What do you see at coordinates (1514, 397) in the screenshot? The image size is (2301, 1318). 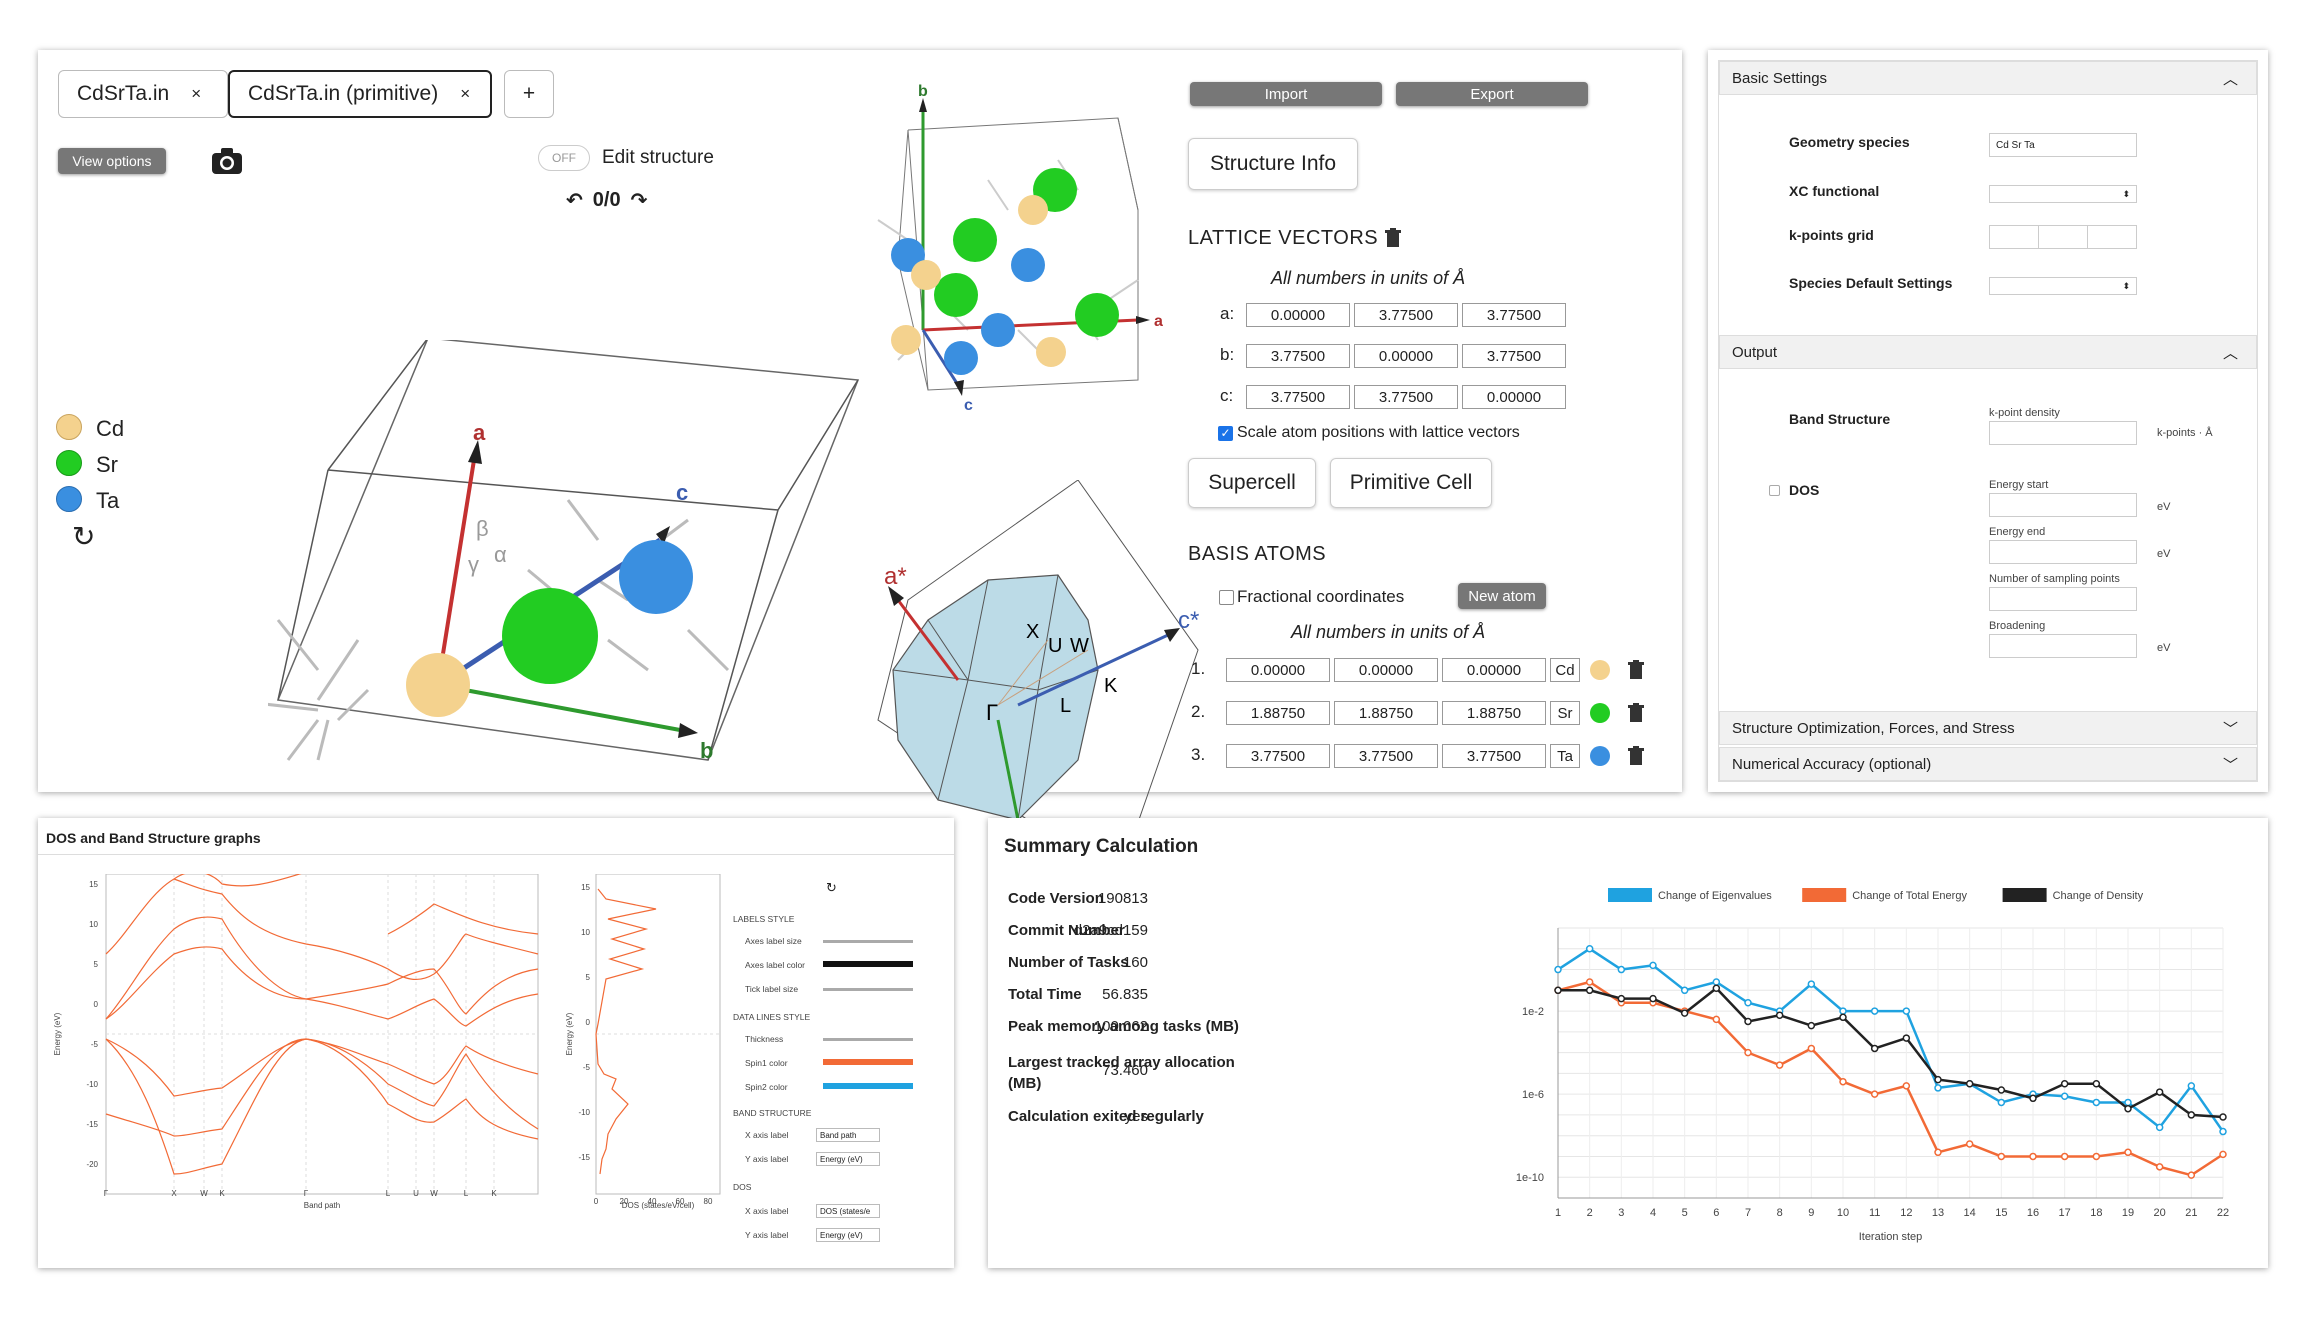 I see `lattice-c-z: 0.00000` at bounding box center [1514, 397].